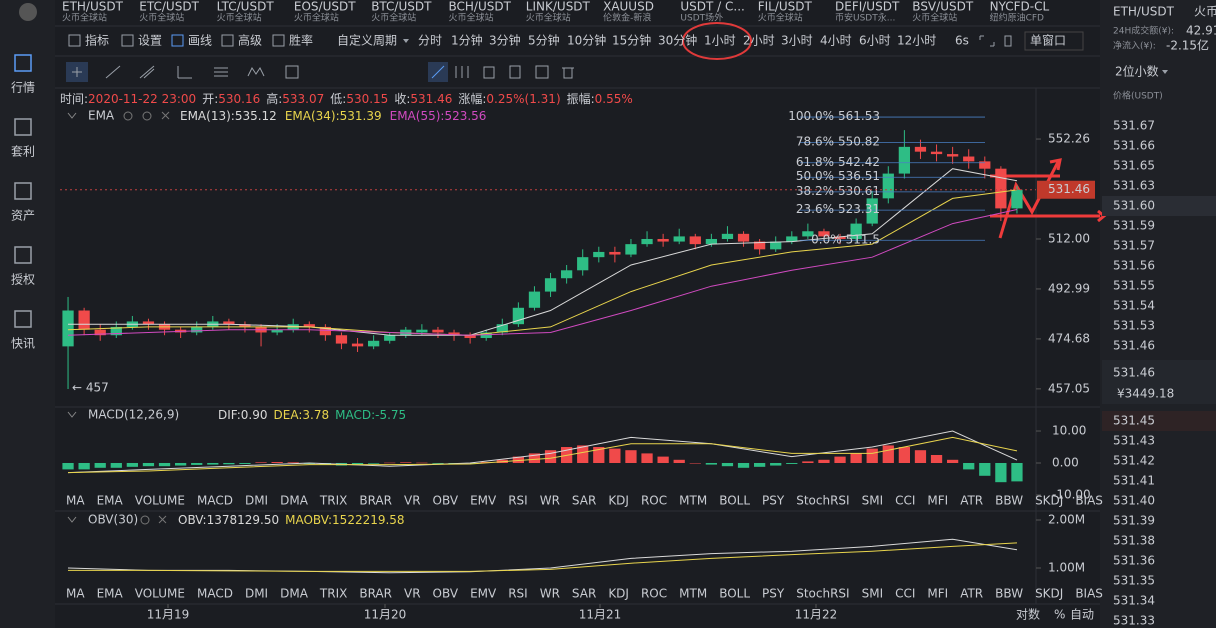  I want to click on toolbar-item: 胜率, so click(301, 40).